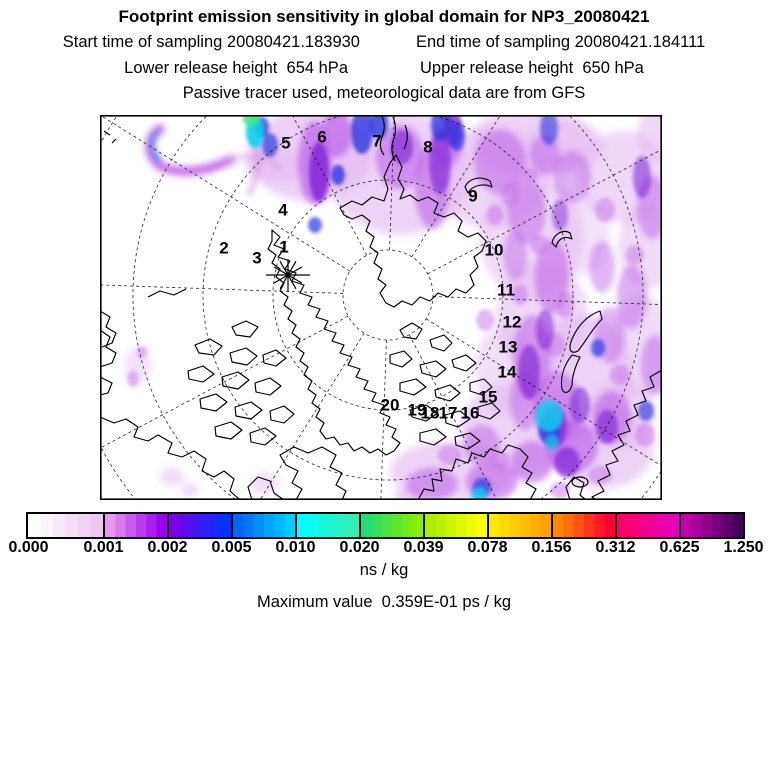 The width and height of the screenshot is (768, 768). I want to click on end-time-text: End time of sampling 20080421.184111, so click(560, 42).